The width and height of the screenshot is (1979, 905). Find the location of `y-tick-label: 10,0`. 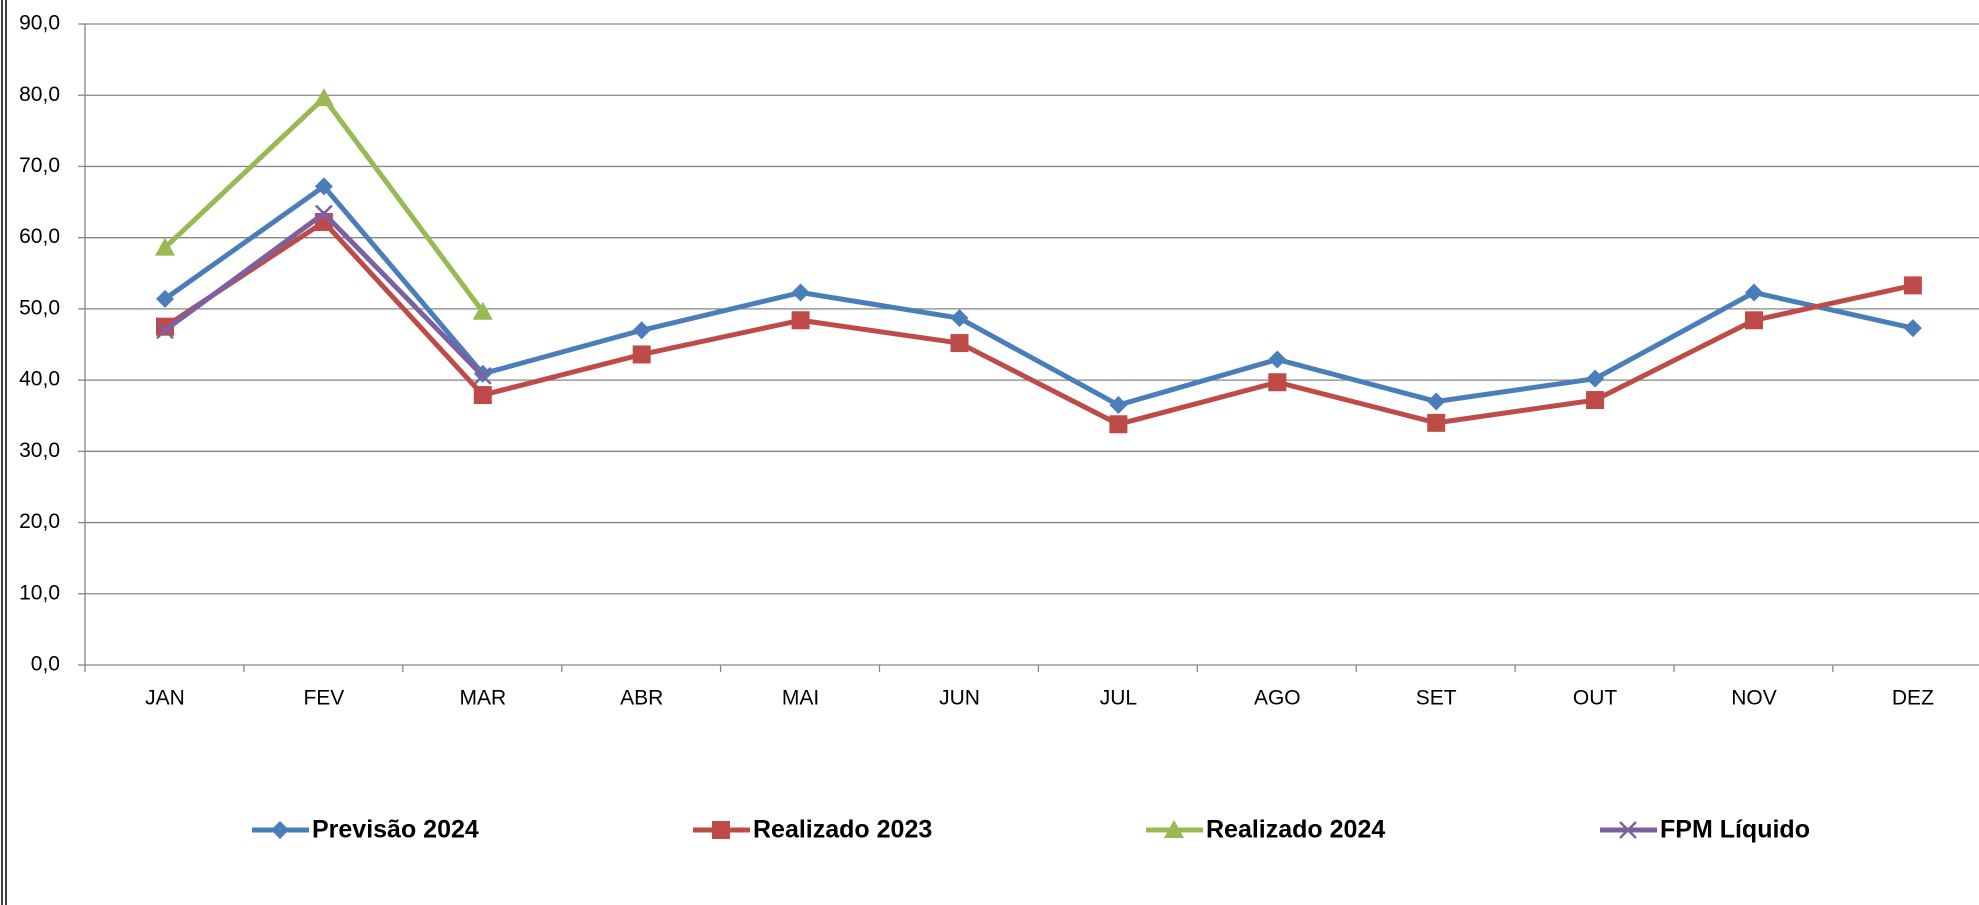

y-tick-label: 10,0 is located at coordinates (39, 592).